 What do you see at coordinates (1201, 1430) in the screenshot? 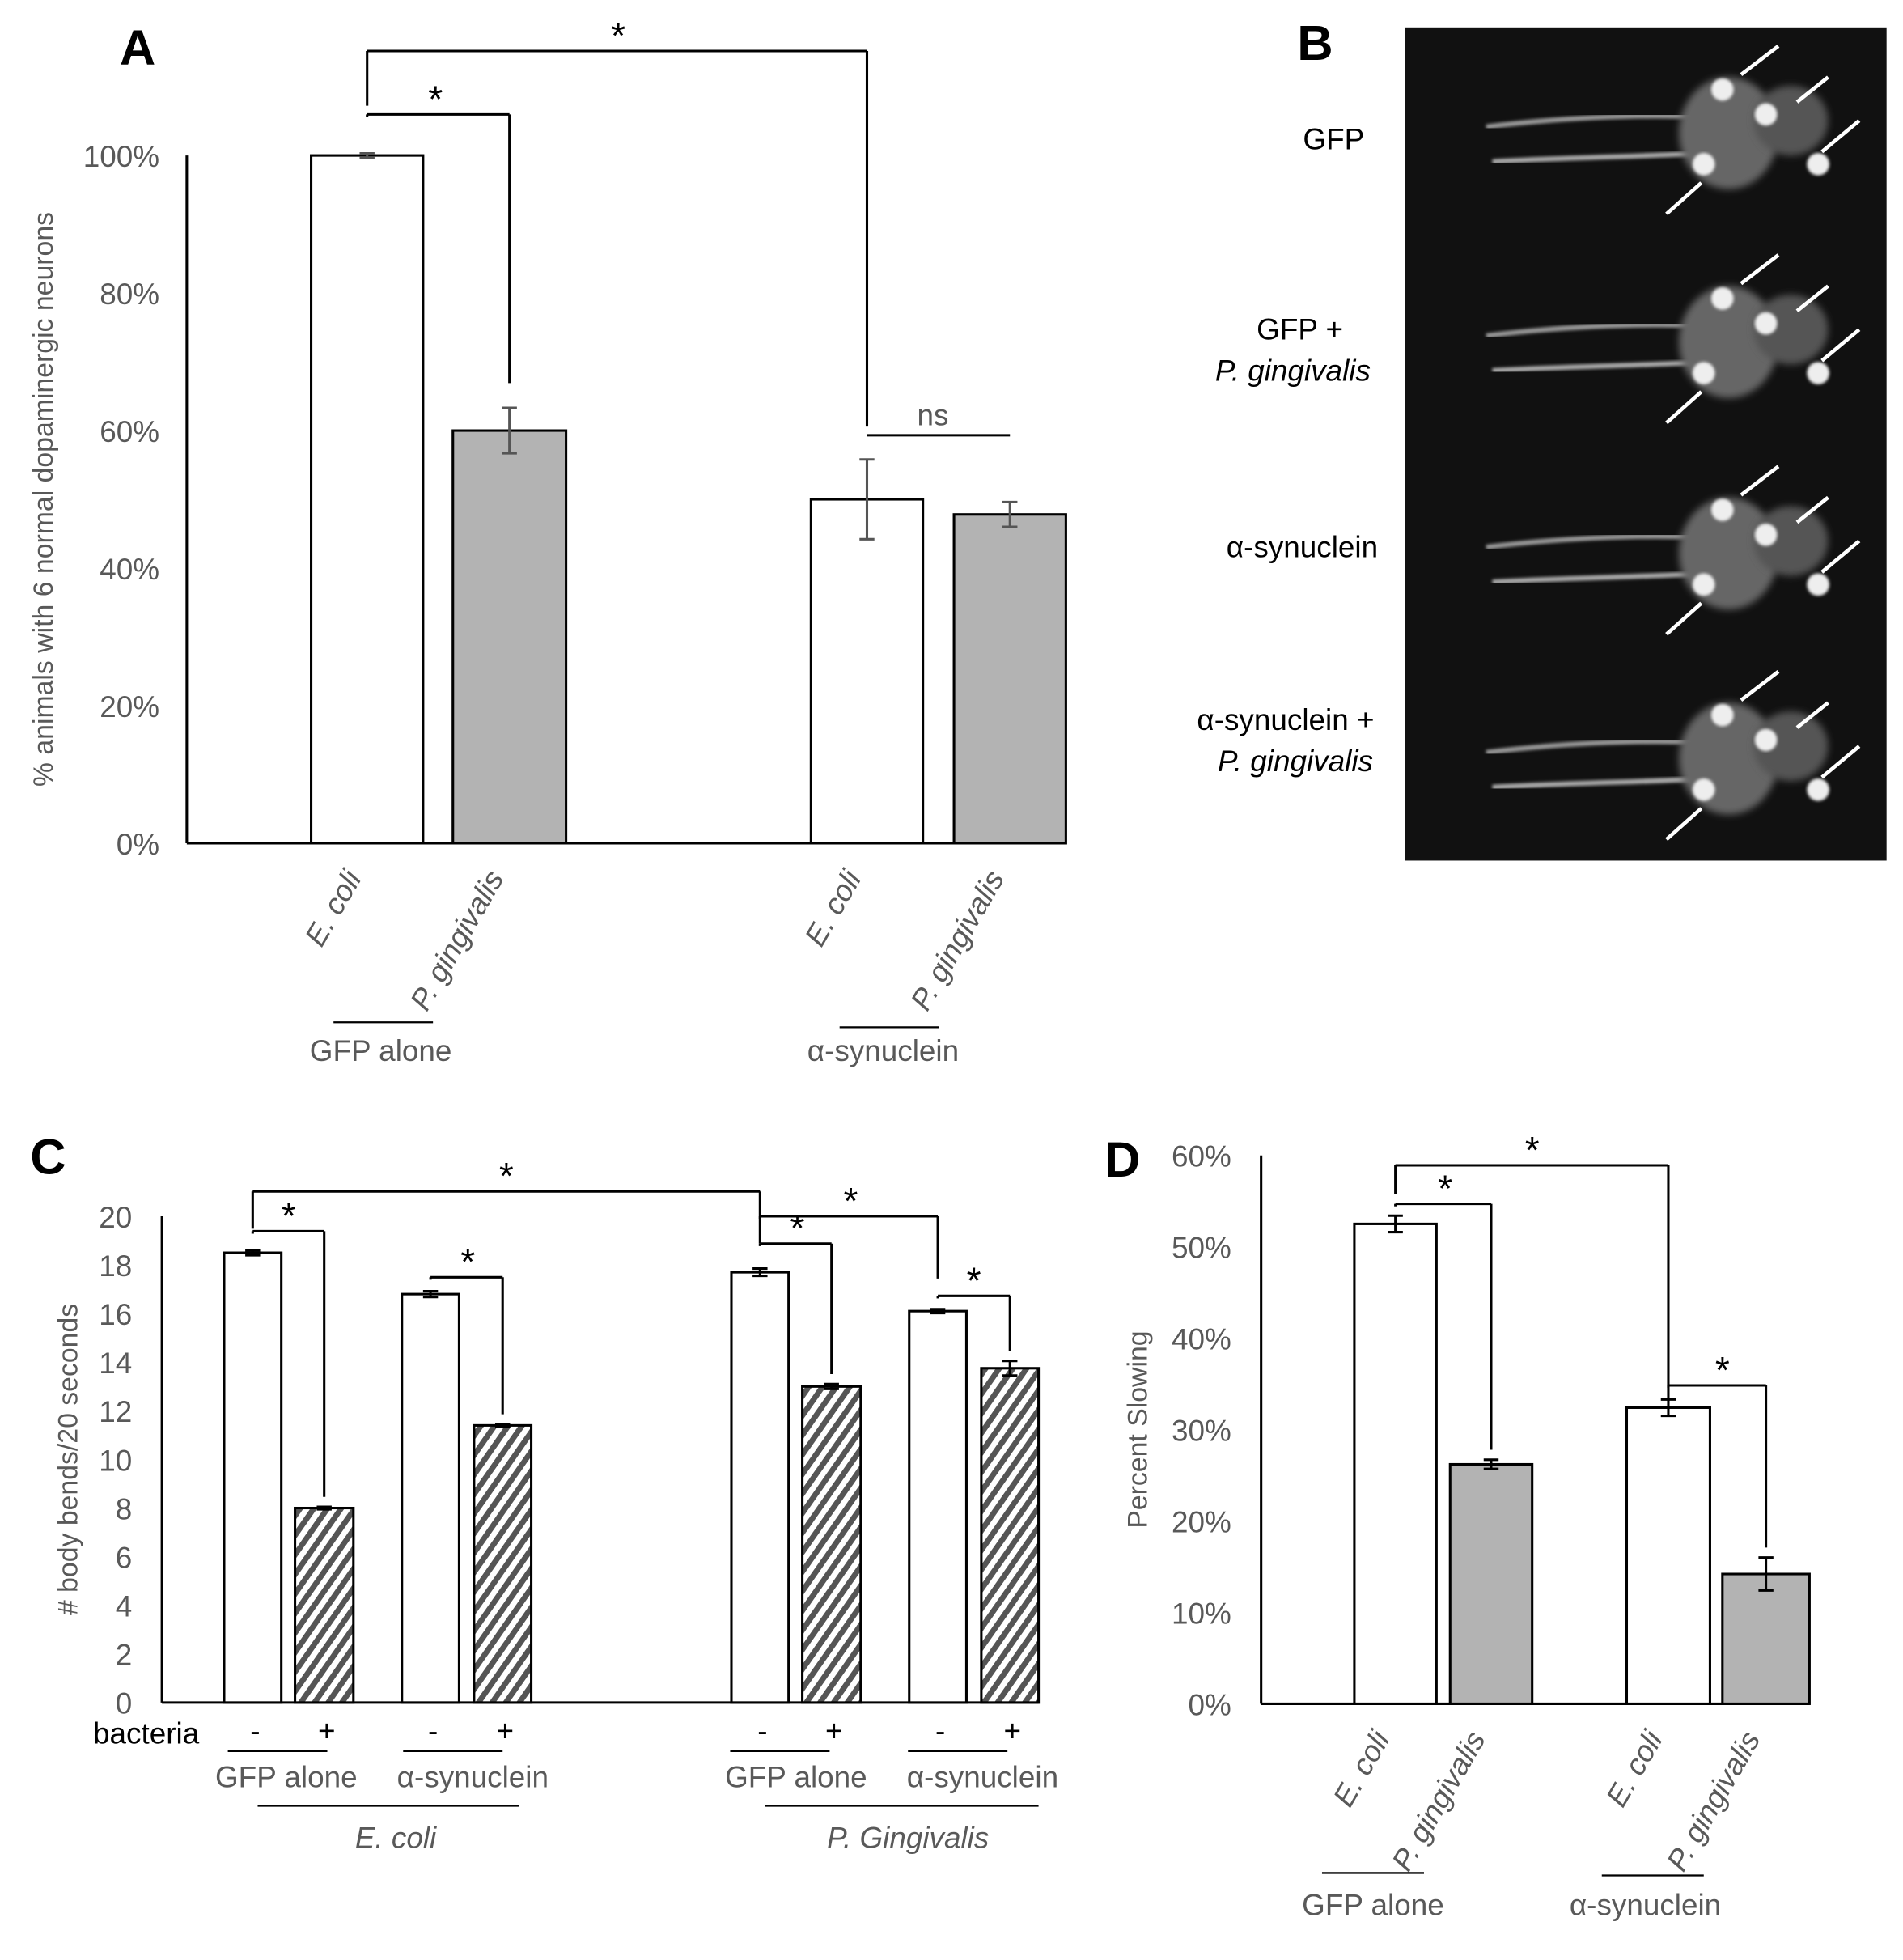
I see `y-tick-label: 30%` at bounding box center [1201, 1430].